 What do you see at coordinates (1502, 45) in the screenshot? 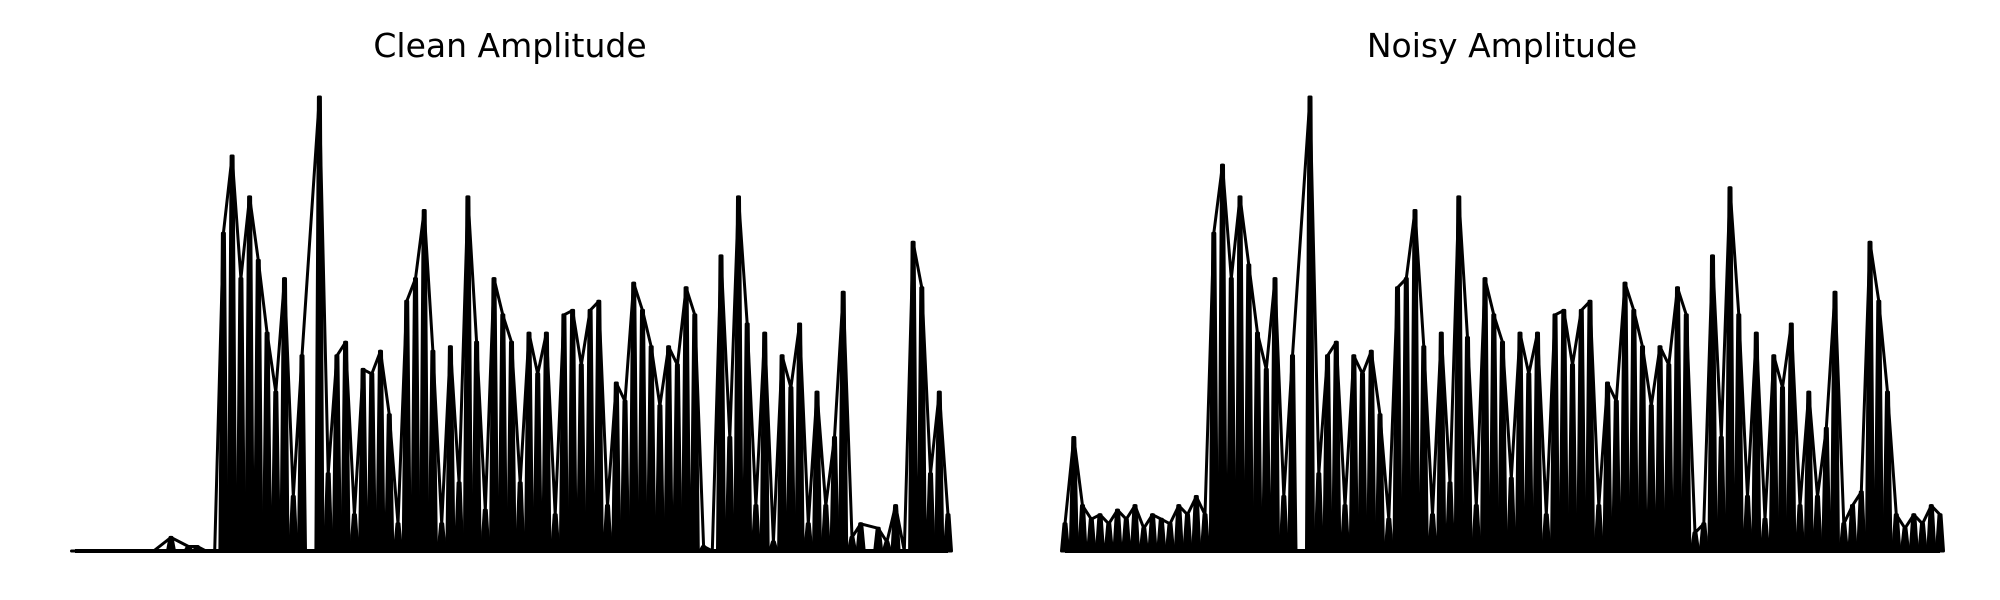
I see `noisy-amplitude-title: Noisy Amplitude` at bounding box center [1502, 45].